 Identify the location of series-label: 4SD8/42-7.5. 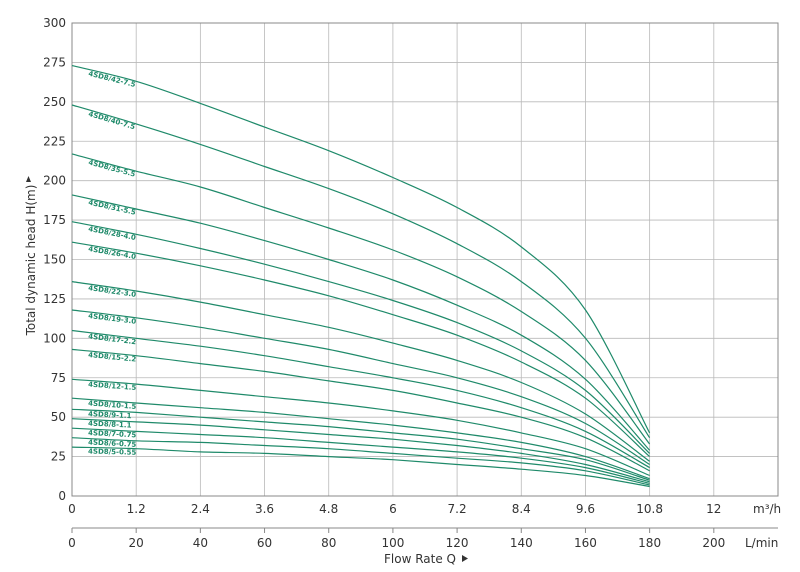
(112, 79).